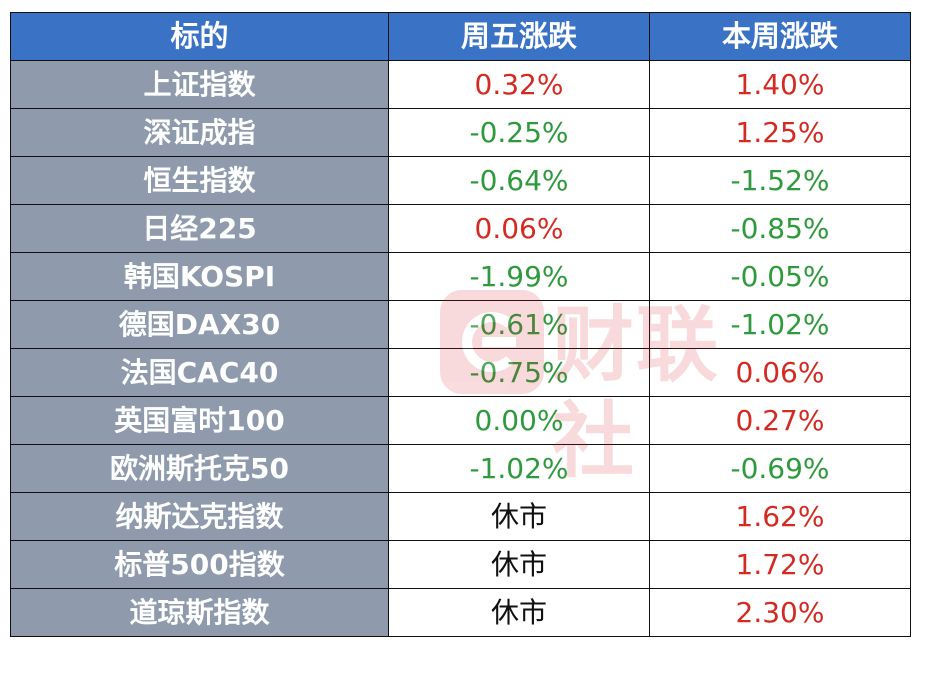 This screenshot has width=930, height=678. I want to click on instrument-name: 恒生指数, so click(199, 180).